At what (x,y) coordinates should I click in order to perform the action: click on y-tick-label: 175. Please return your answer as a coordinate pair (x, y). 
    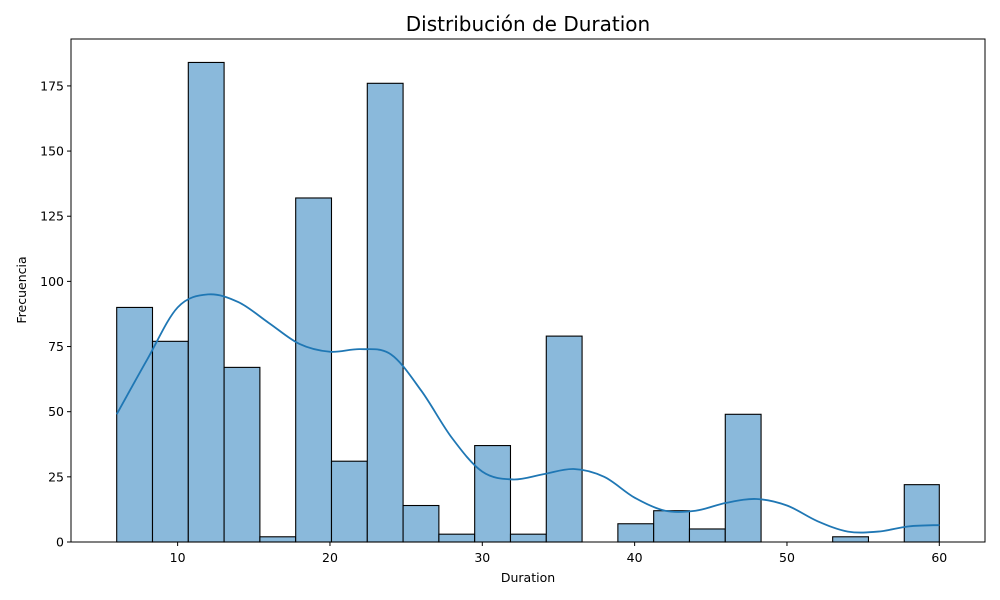
    Looking at the image, I should click on (52, 85).